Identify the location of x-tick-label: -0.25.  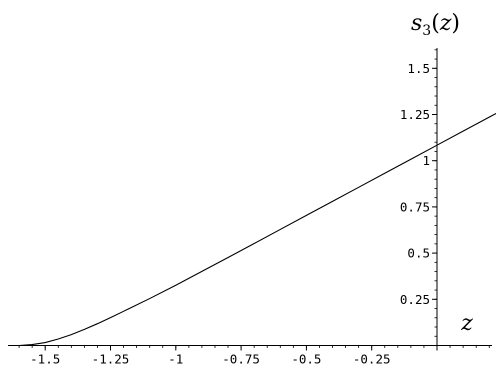
(372, 359).